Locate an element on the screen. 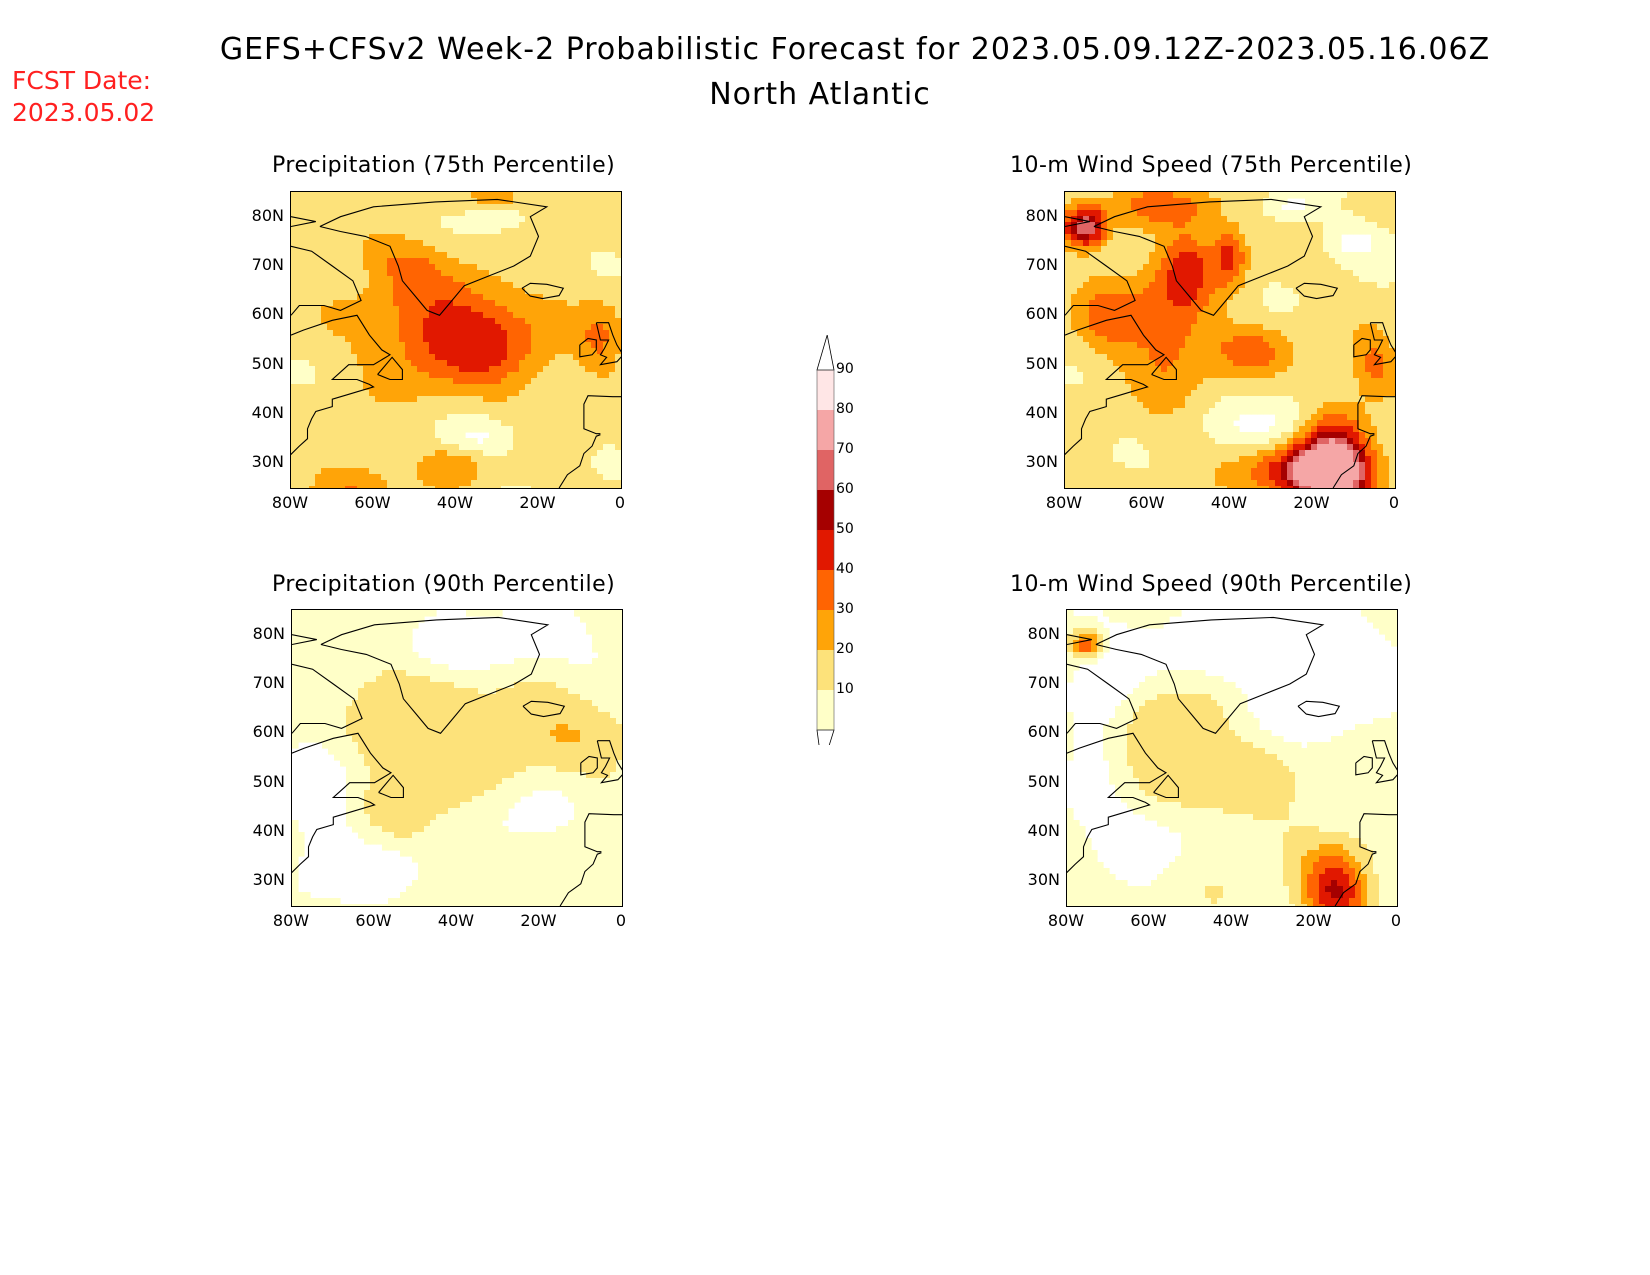  colorbar-label: 90 is located at coordinates (845, 369).